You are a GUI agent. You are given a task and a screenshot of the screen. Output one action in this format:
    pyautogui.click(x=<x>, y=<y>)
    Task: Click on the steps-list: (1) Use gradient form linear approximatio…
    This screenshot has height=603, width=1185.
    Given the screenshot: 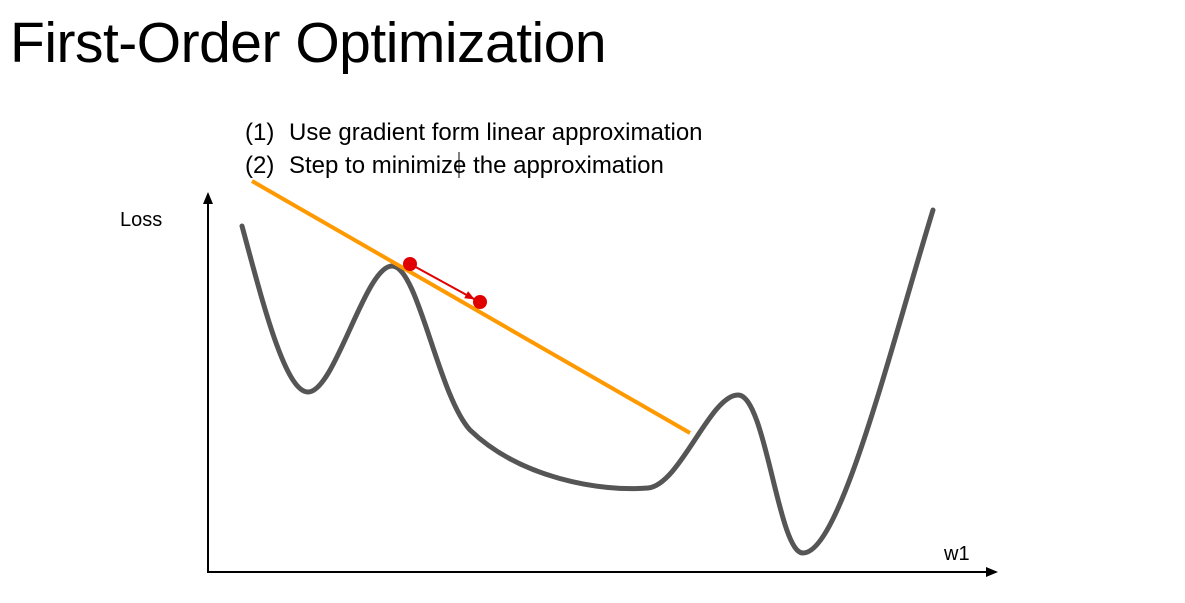 What is the action you would take?
    pyautogui.click(x=474, y=149)
    